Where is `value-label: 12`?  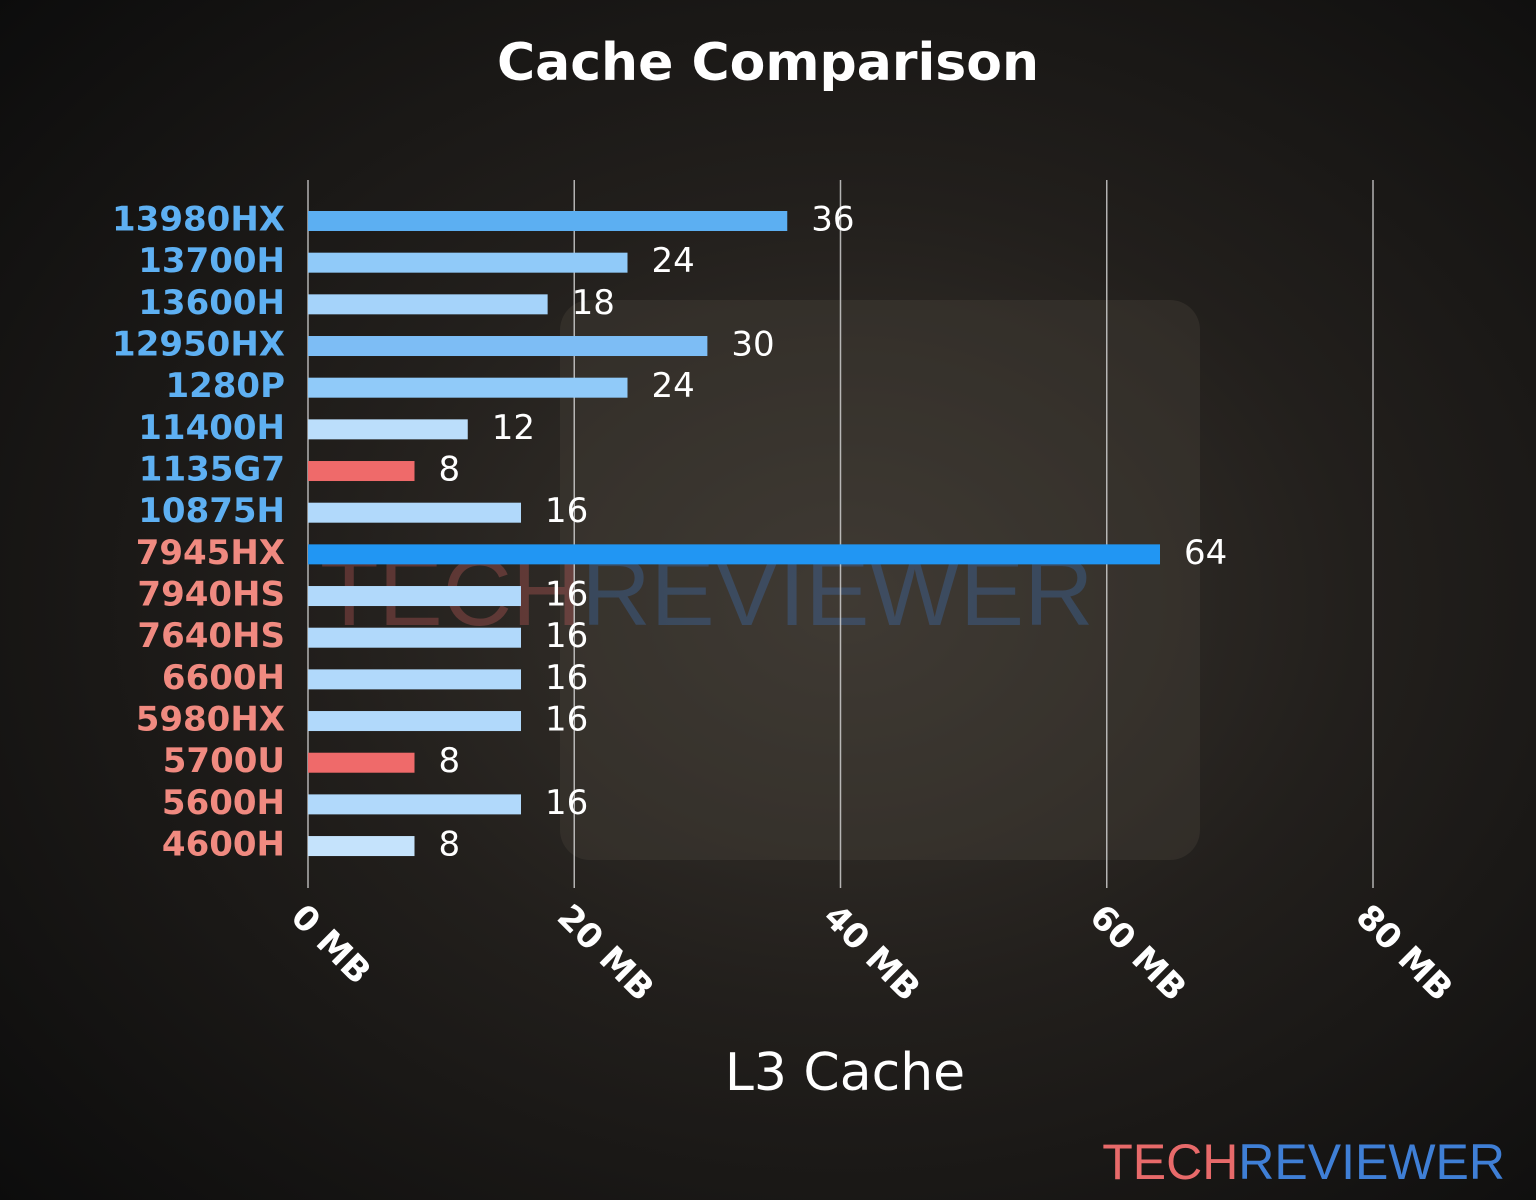
value-label: 12 is located at coordinates (513, 428).